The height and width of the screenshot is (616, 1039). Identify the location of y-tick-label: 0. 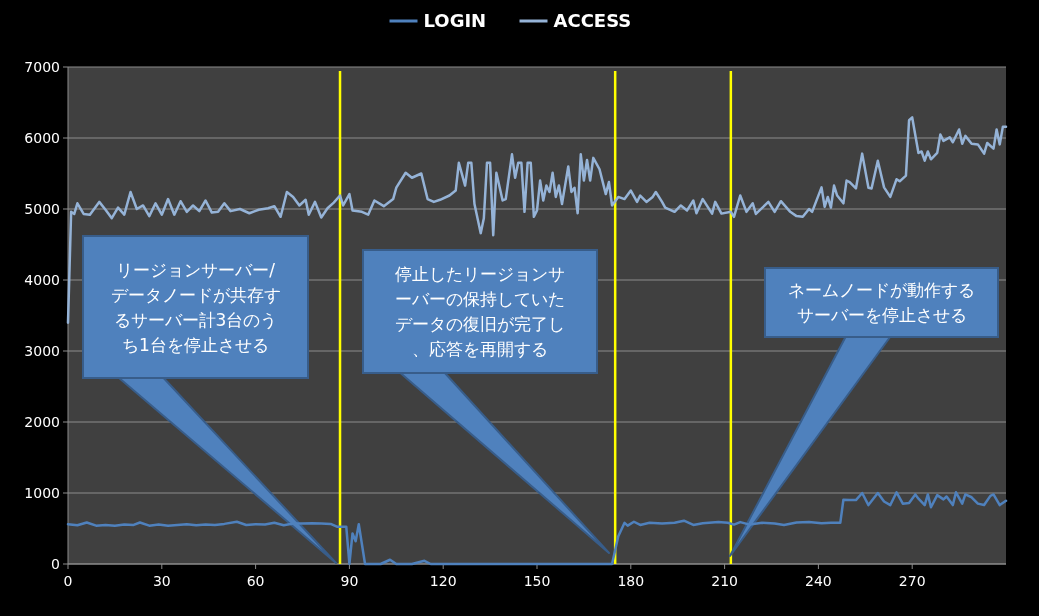
(55, 564).